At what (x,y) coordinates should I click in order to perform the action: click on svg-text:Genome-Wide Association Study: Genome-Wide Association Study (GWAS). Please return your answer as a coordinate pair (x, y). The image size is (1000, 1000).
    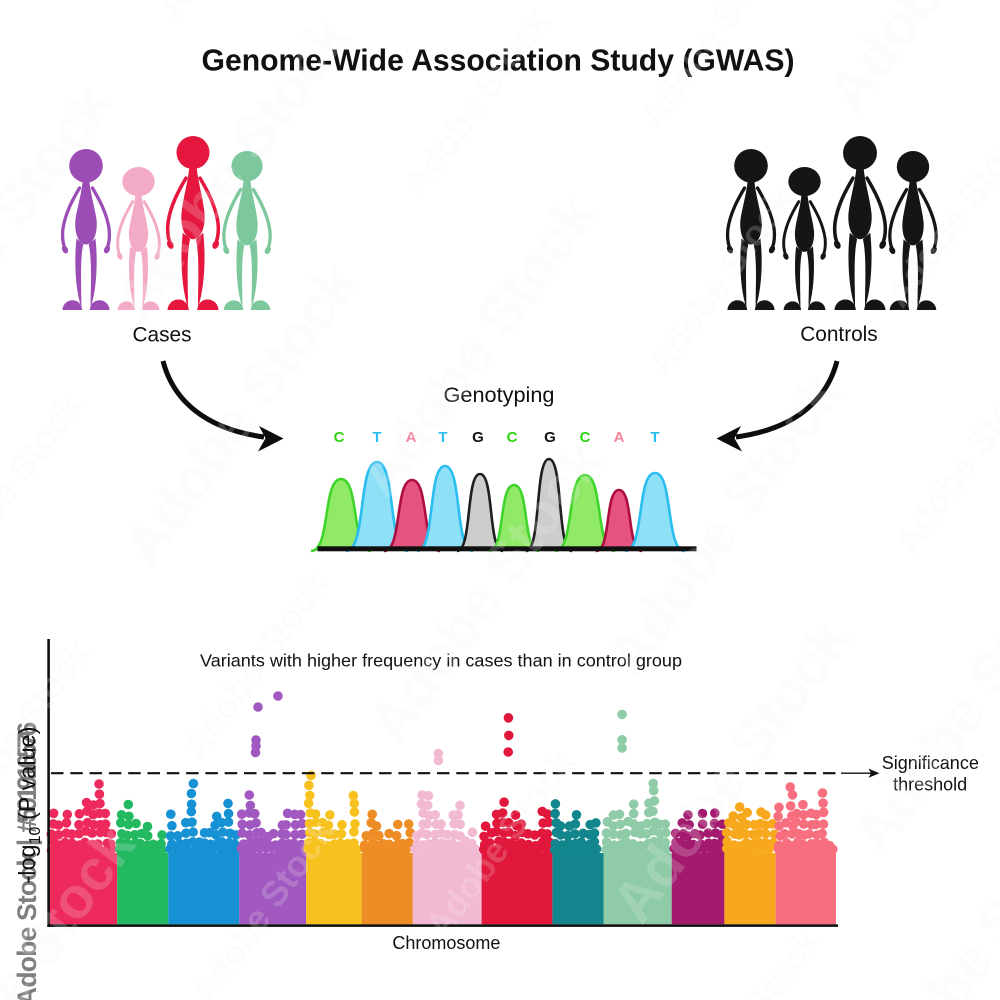
    Looking at the image, I should click on (498, 60).